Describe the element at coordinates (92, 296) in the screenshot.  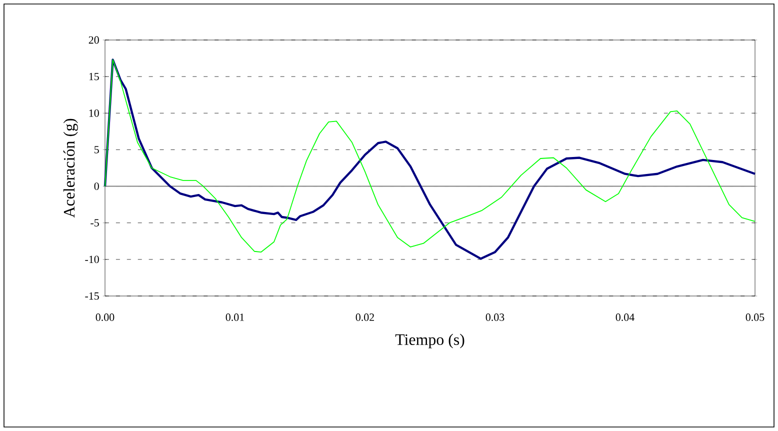
I see `y-tick-label: -15` at that location.